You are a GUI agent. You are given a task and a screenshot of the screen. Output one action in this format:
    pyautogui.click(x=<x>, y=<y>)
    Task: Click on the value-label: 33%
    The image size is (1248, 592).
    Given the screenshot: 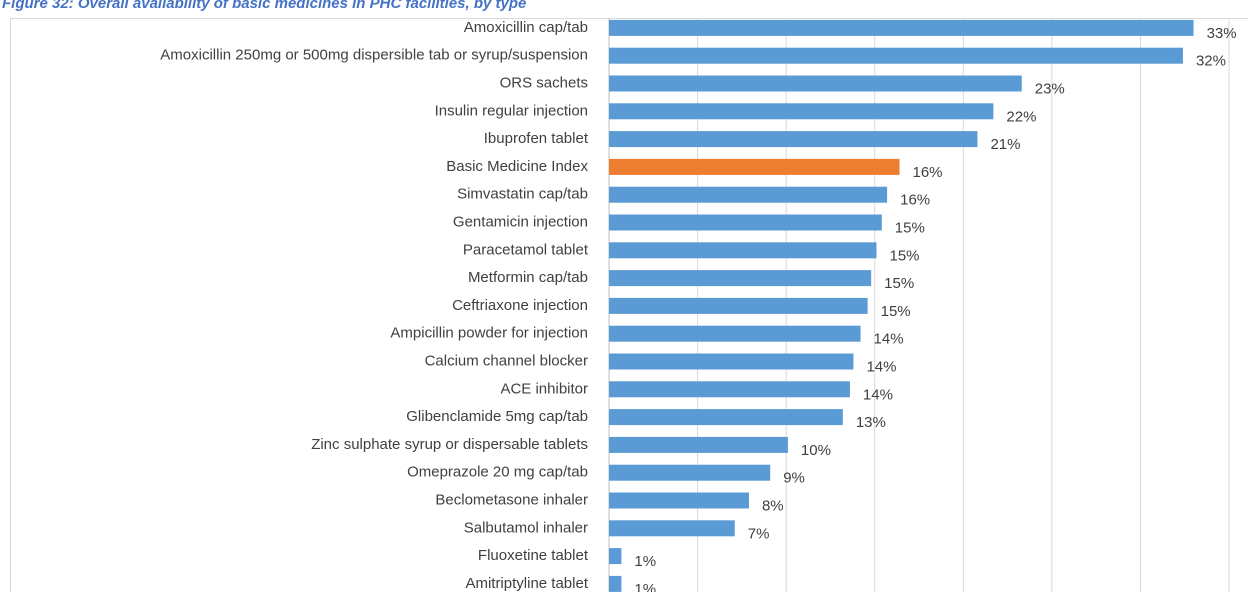 What is the action you would take?
    pyautogui.click(x=1222, y=33)
    